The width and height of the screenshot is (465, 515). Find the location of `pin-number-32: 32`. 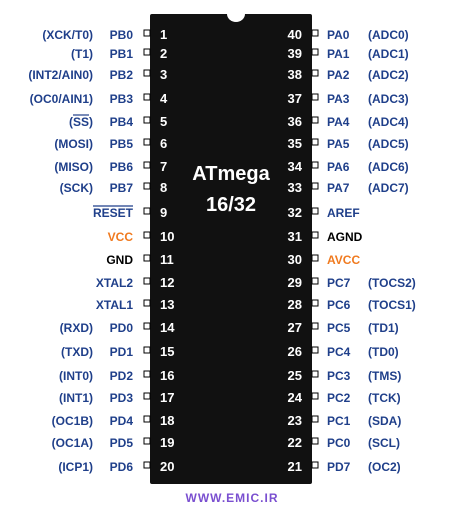

pin-number-32: 32 is located at coordinates (295, 212).